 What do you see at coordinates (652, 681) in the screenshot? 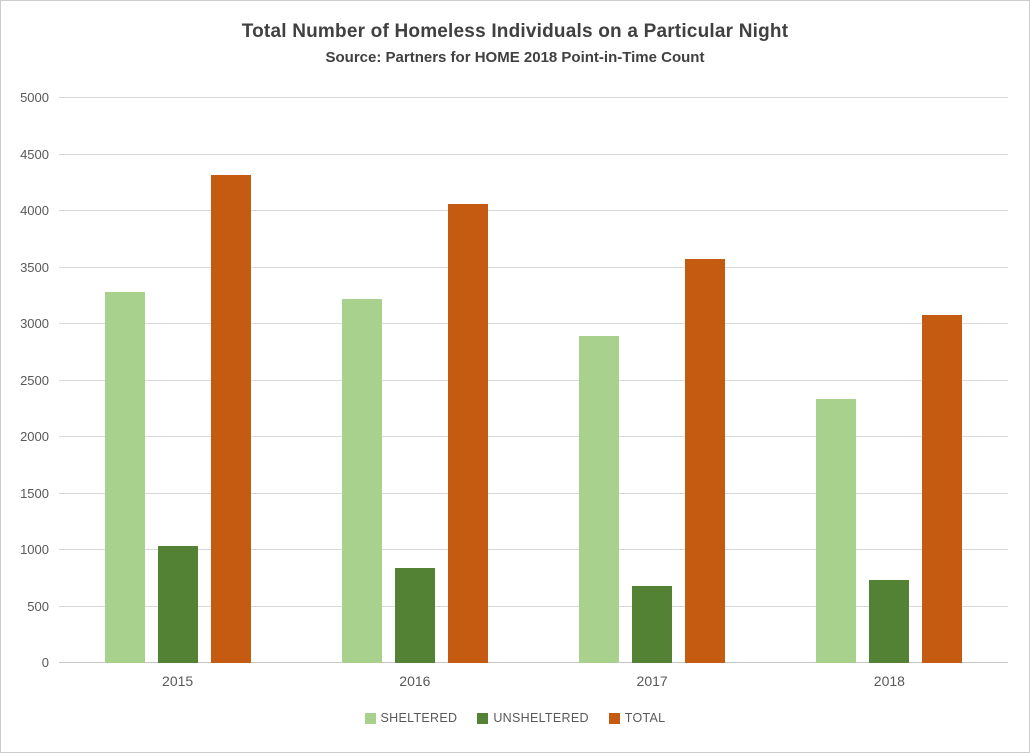
I see `x-axis-tick-label: 2017` at bounding box center [652, 681].